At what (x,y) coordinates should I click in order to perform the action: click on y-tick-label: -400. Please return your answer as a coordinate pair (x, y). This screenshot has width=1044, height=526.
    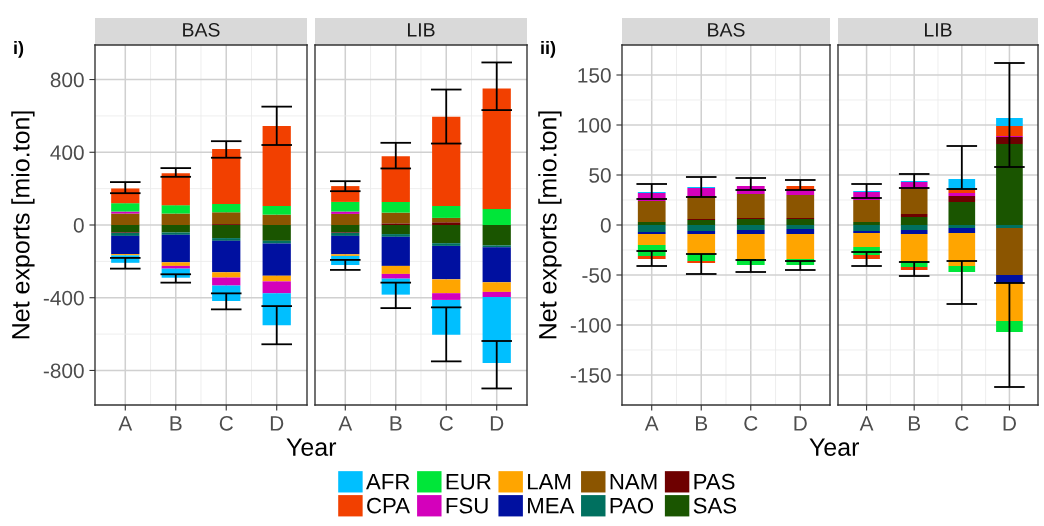
    Looking at the image, I should click on (63, 298).